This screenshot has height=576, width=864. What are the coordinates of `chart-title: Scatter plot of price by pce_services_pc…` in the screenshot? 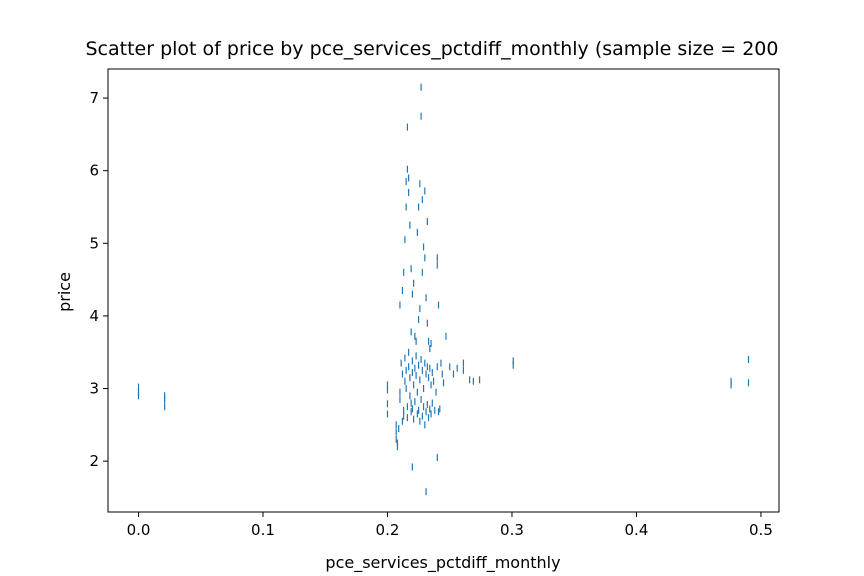 It's located at (432, 49).